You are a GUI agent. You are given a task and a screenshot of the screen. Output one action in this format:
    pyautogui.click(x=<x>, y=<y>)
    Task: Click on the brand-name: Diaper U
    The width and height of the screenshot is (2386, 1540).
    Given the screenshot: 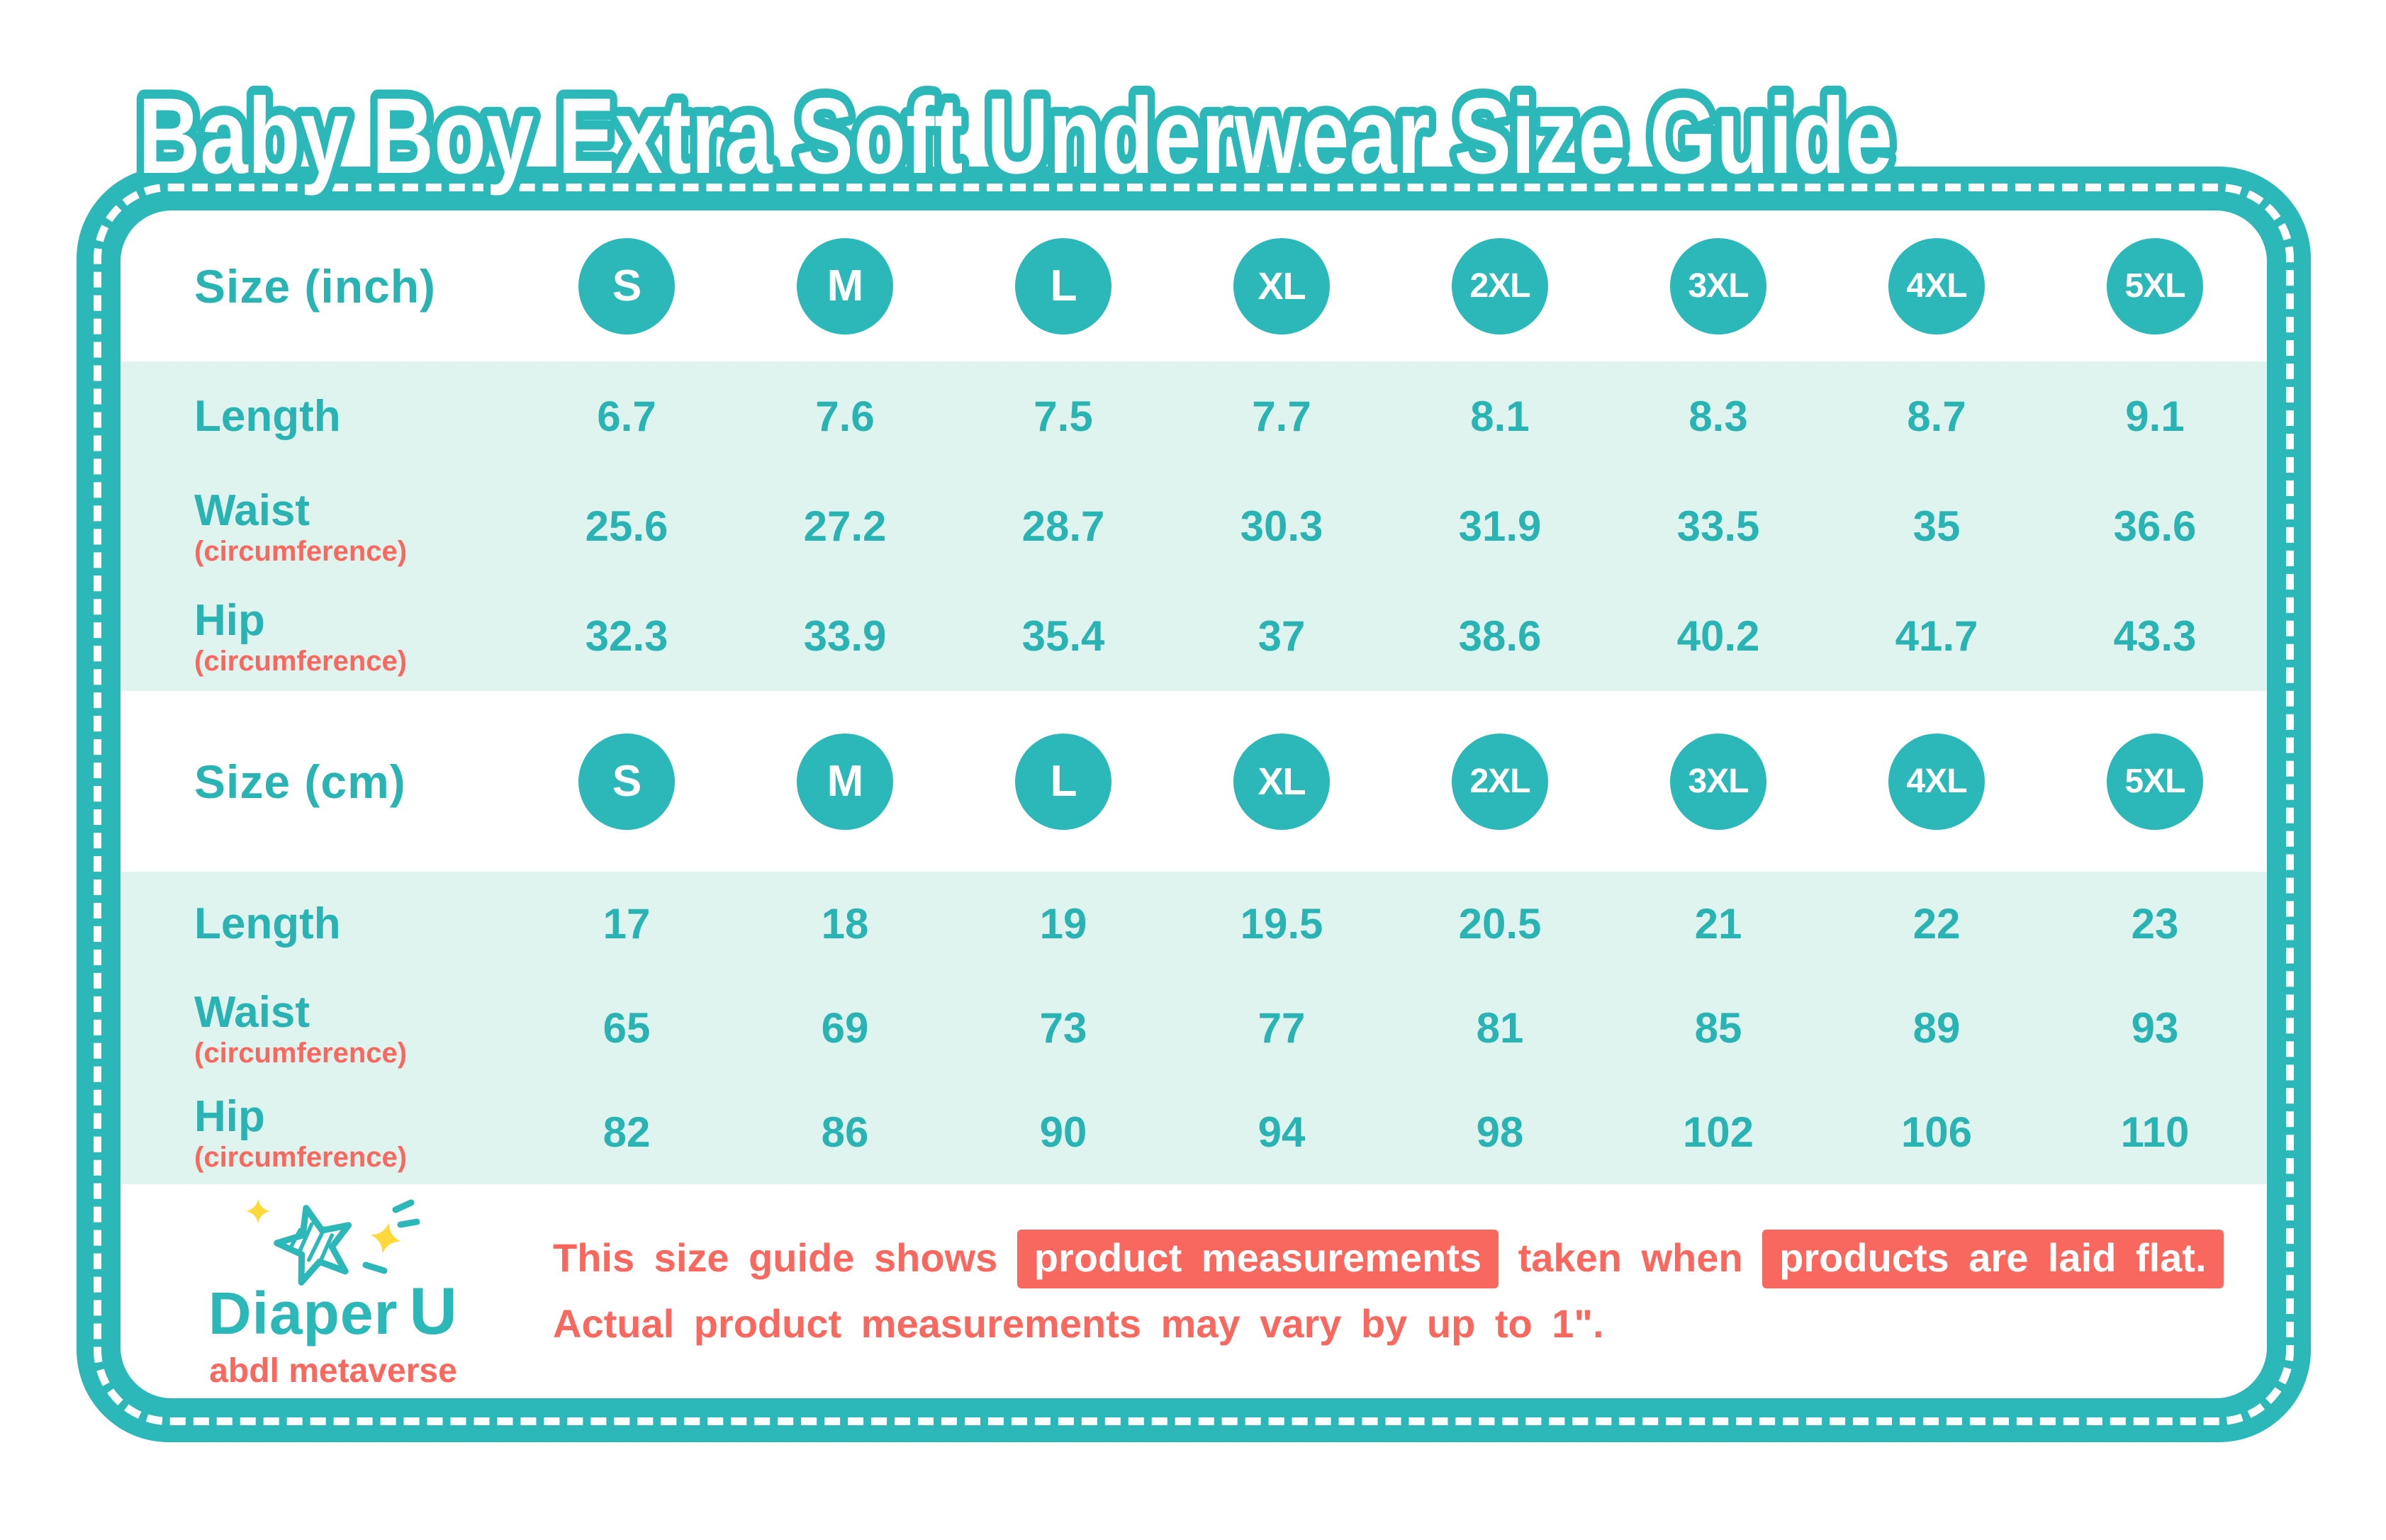 What is the action you would take?
    pyautogui.click(x=333, y=1312)
    